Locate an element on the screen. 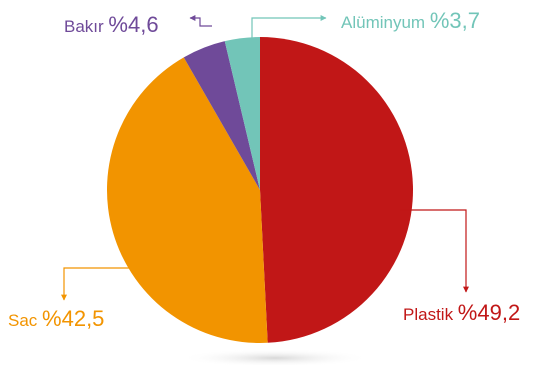 This screenshot has height=365, width=550. data-label-plastik: Plastik %49,2 is located at coordinates (461, 312).